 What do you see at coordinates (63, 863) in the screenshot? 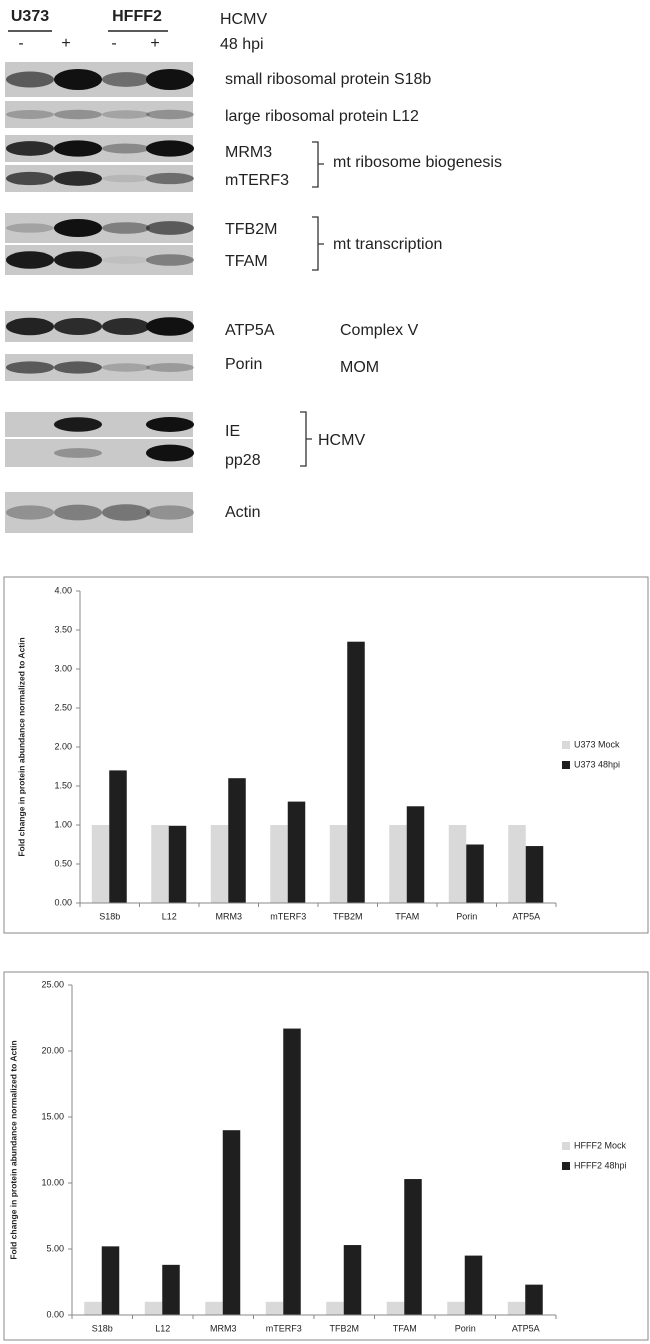
I see `y-tick-label: 0.50` at bounding box center [63, 863].